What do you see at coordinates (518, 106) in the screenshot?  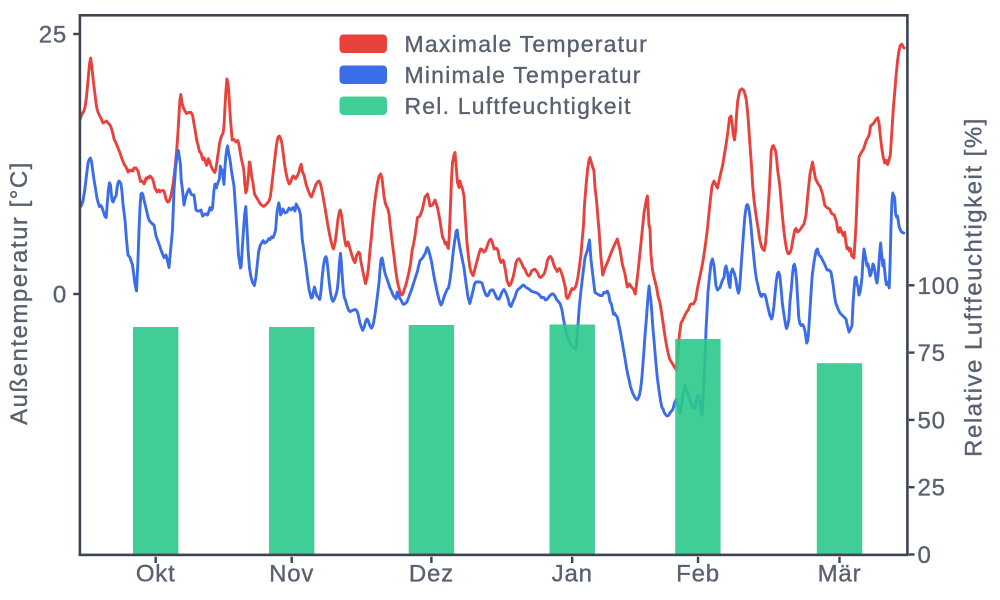 I see `svg-text: Rel. Luftfeuchtigkeit` at bounding box center [518, 106].